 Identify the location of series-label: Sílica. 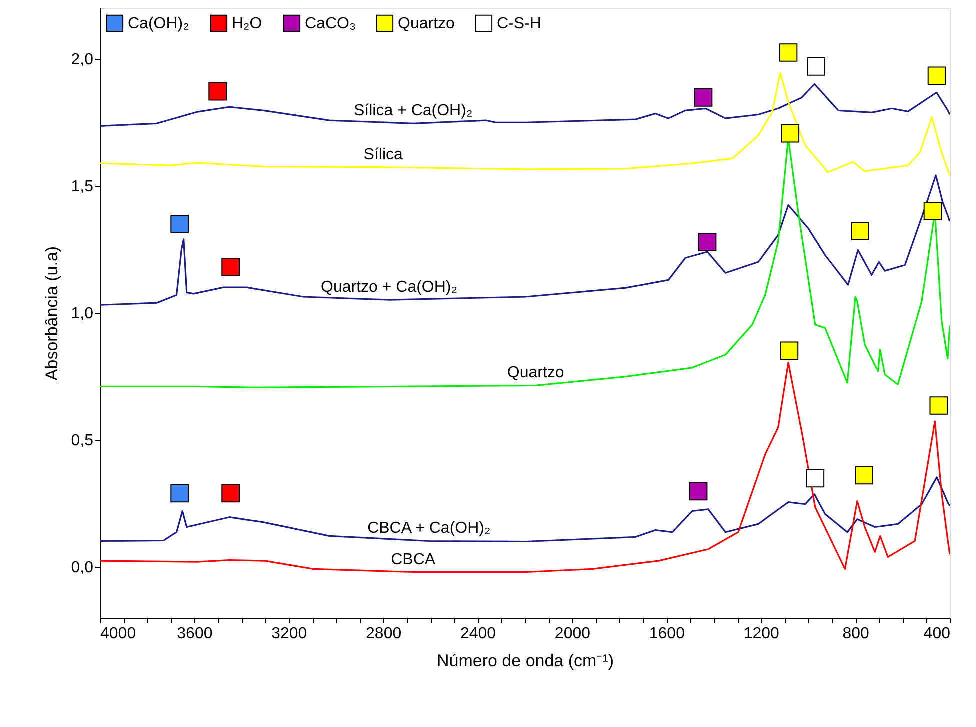
(383, 155).